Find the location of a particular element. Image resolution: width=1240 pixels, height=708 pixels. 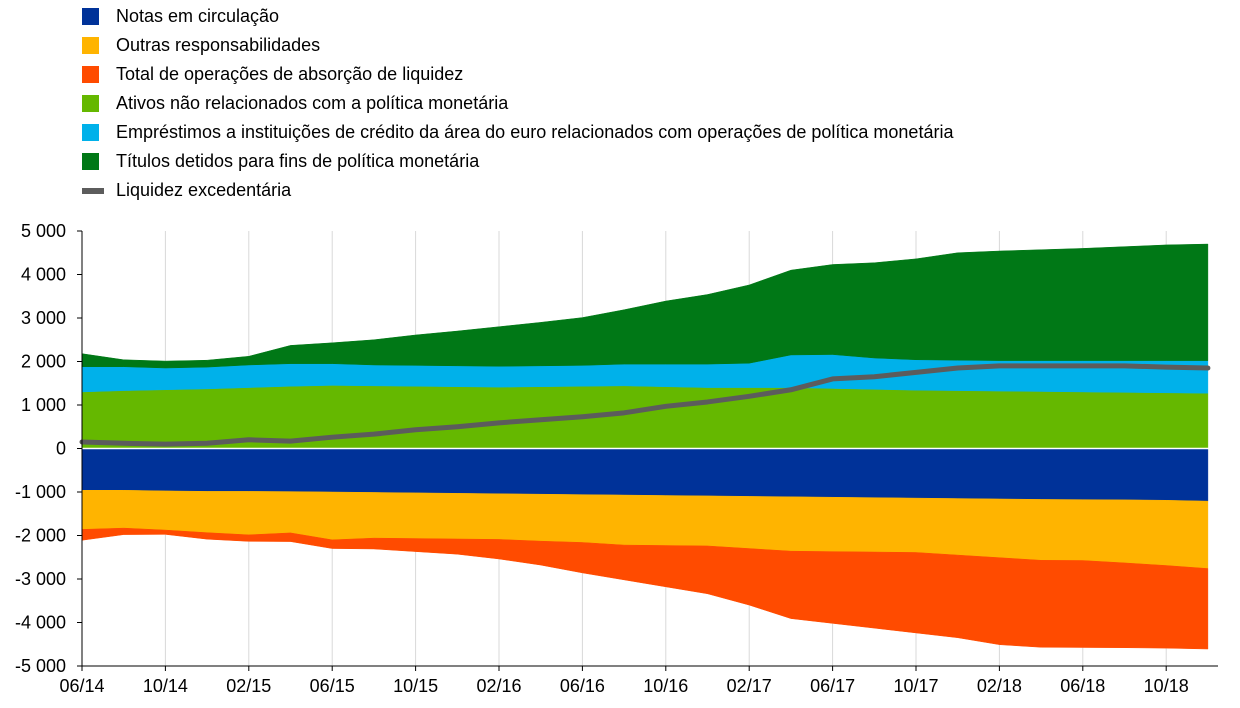

y-tick-label: -5 000 is located at coordinates (40, 666).